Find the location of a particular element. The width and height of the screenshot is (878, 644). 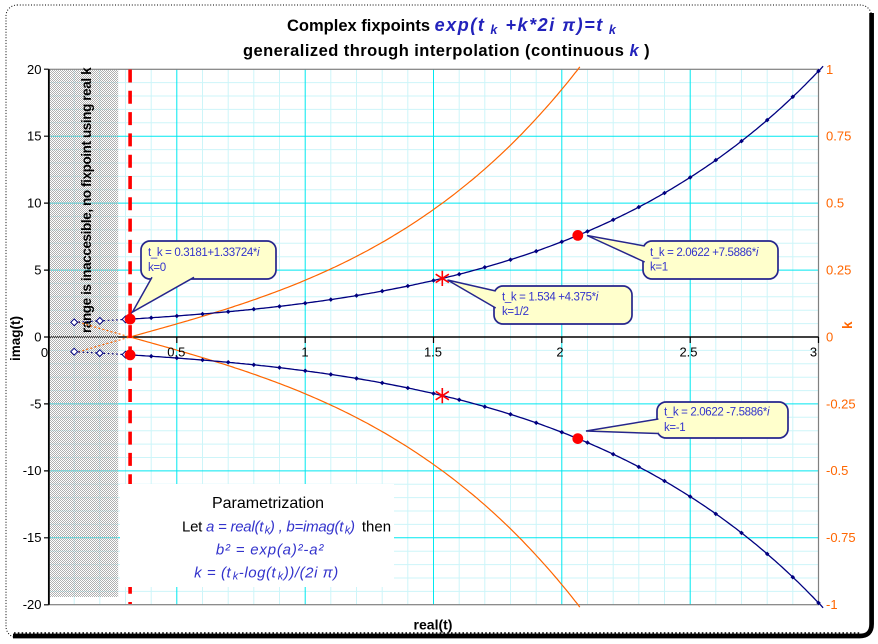

svg-text: -0.75 is located at coordinates (841, 537).